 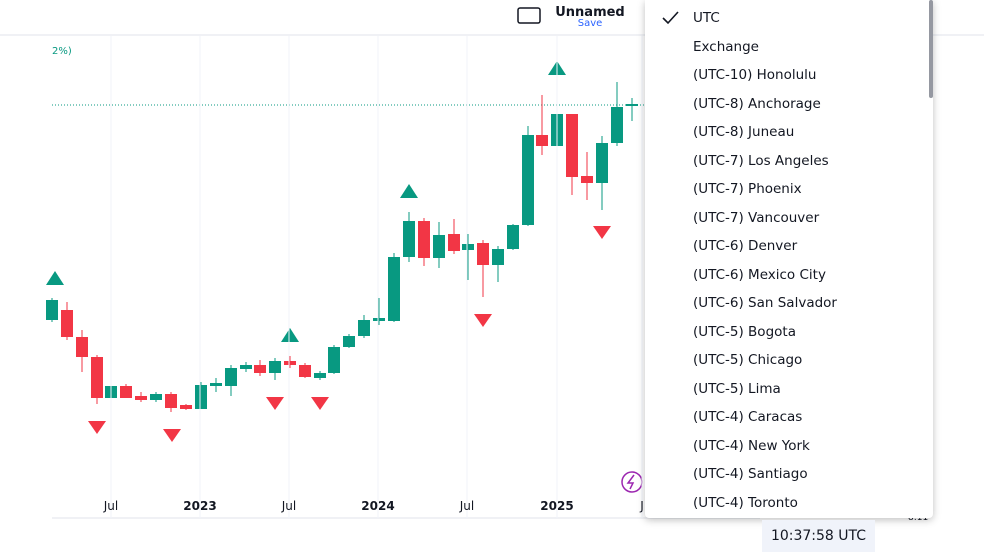 What do you see at coordinates (818, 536) in the screenshot?
I see `clock: 10:37:58 UTC` at bounding box center [818, 536].